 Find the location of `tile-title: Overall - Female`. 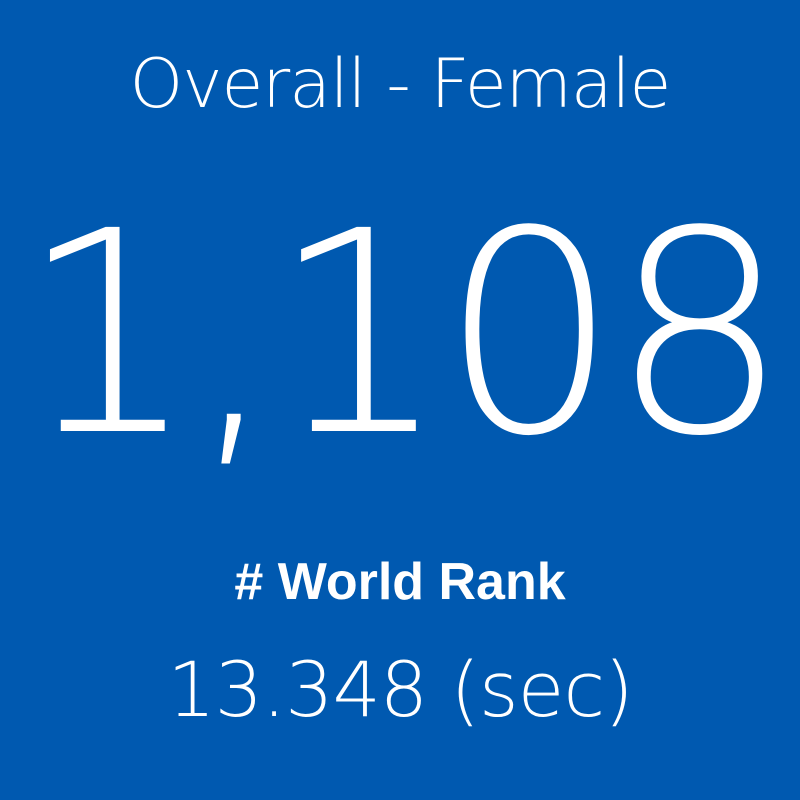

tile-title: Overall - Female is located at coordinates (400, 84).